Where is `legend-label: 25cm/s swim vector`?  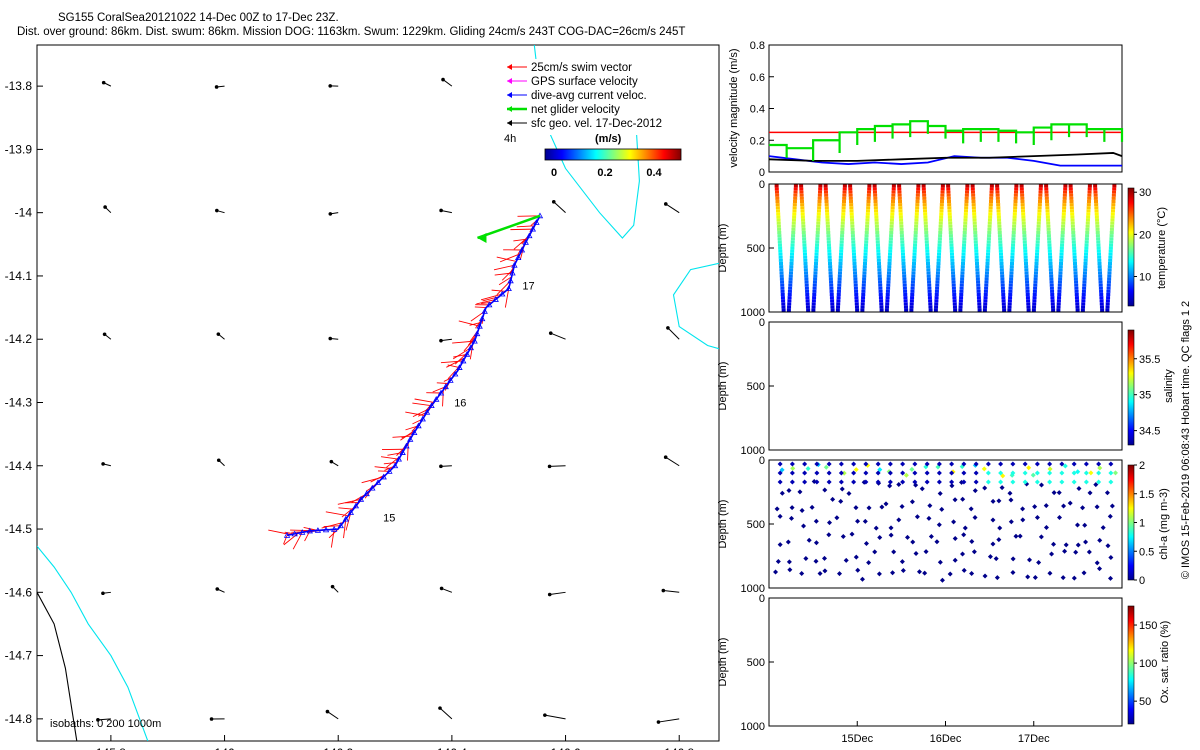 legend-label: 25cm/s swim vector is located at coordinates (581, 68).